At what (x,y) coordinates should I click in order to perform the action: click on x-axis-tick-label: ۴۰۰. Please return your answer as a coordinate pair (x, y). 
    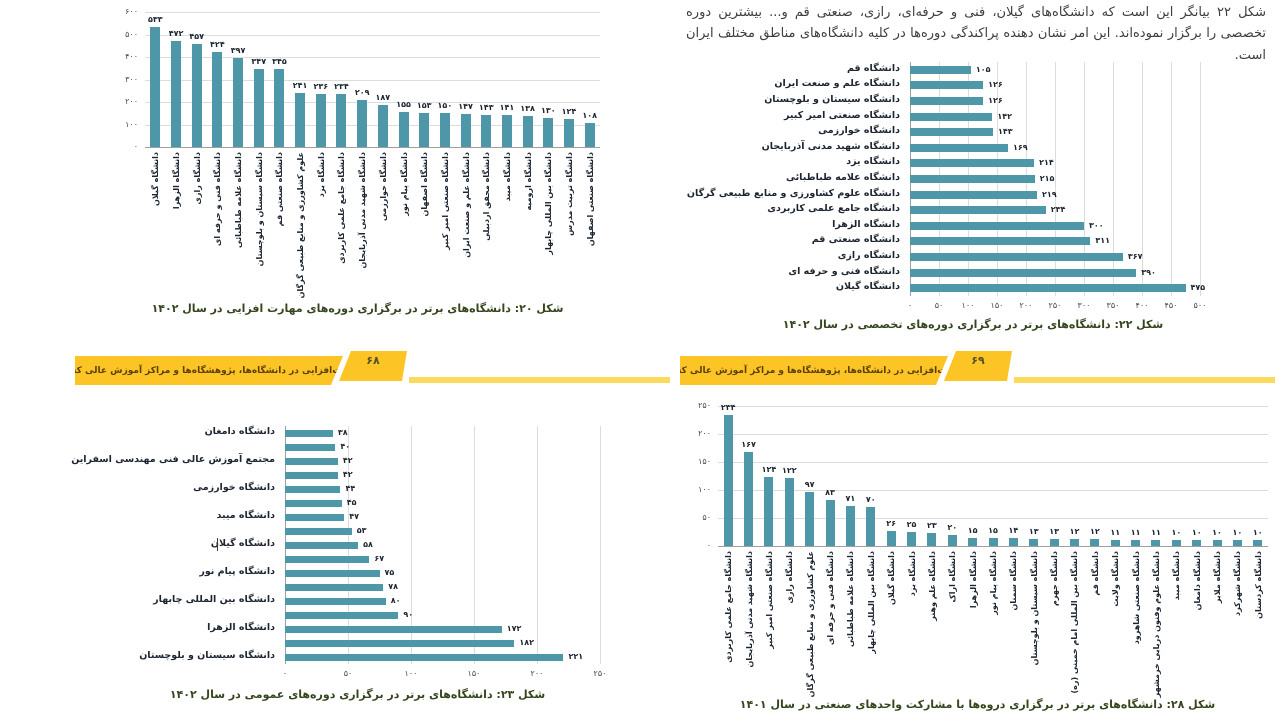
    Looking at the image, I should click on (1142, 305).